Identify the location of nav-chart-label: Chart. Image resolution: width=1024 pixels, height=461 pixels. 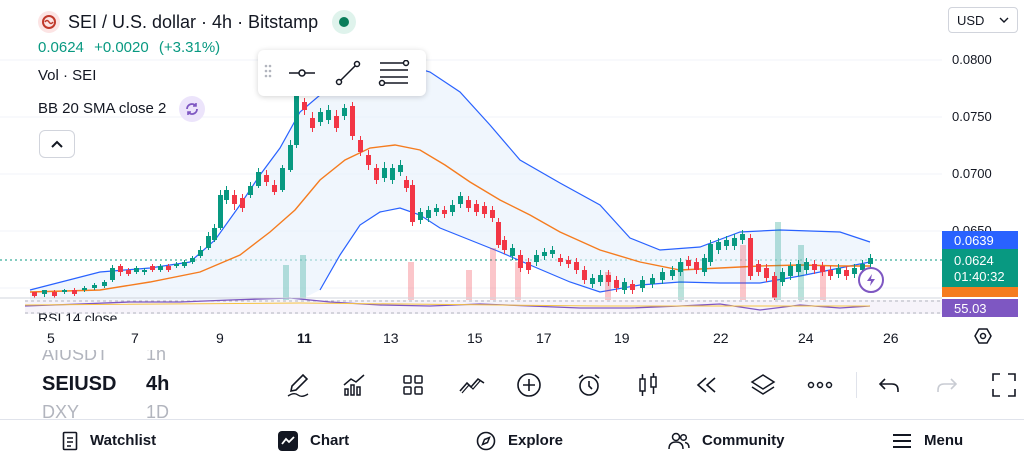
(330, 440).